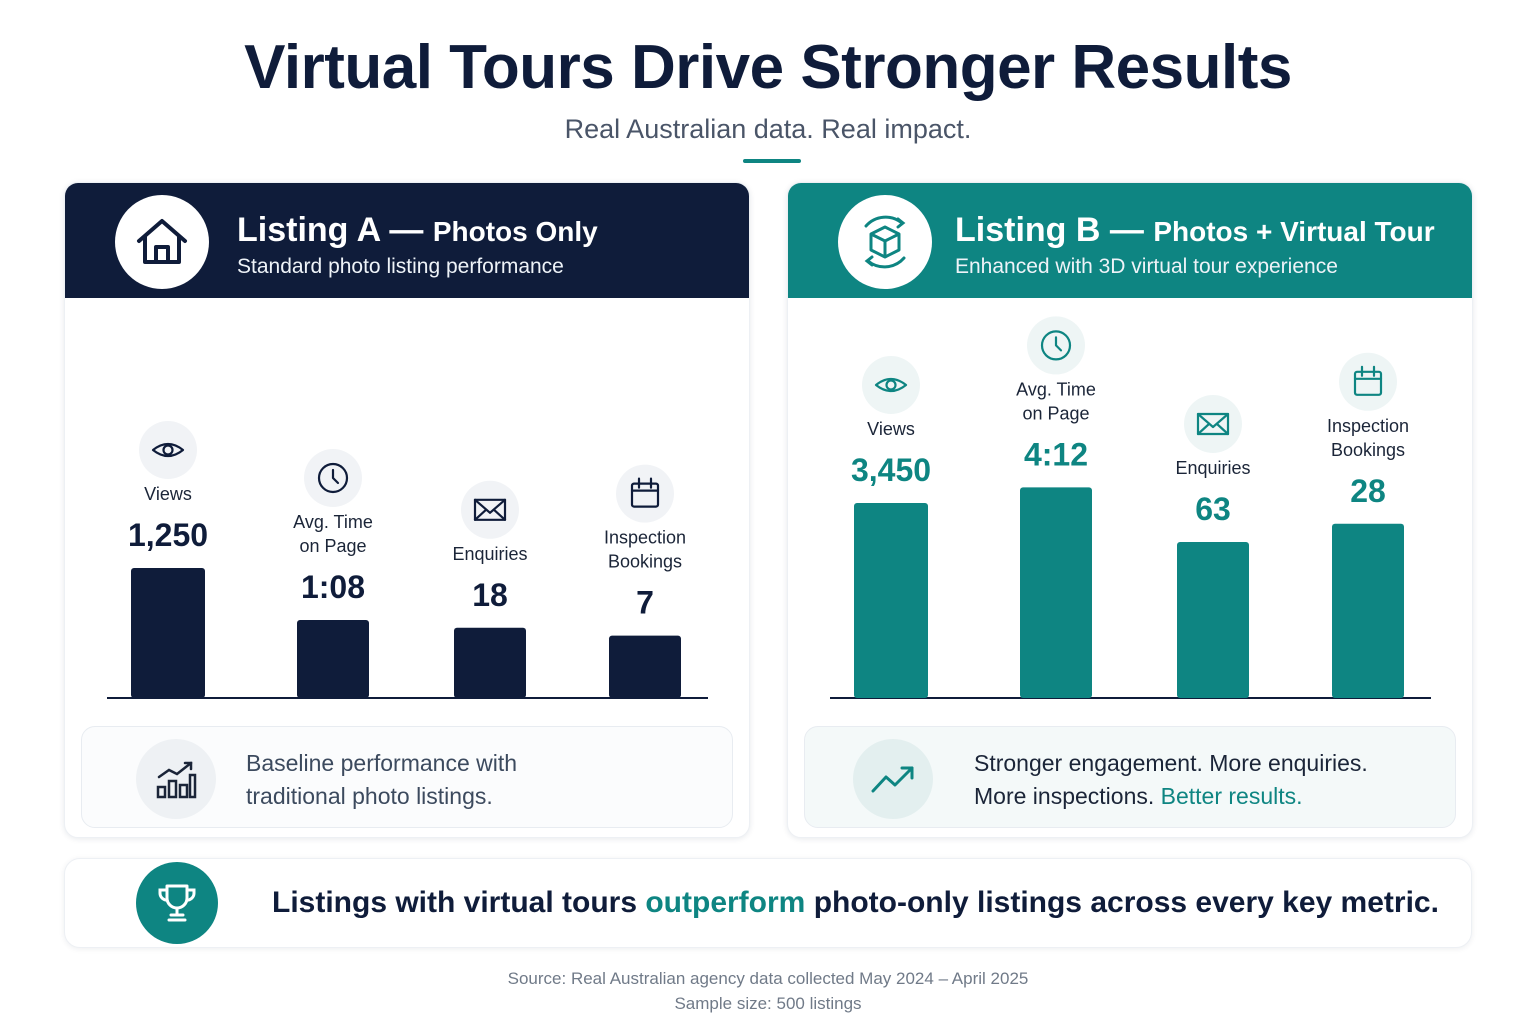  What do you see at coordinates (168, 535) in the screenshot?
I see `listing-a-views-value: 1,250` at bounding box center [168, 535].